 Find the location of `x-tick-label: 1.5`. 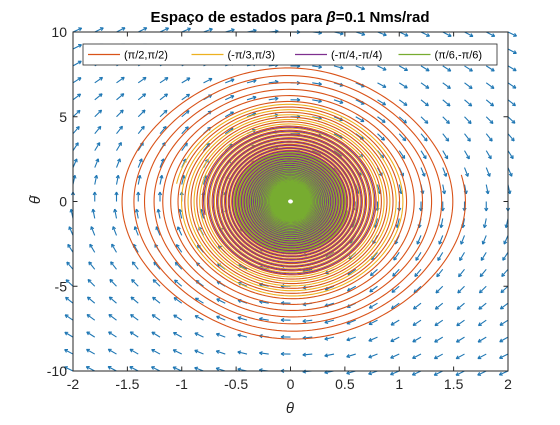

x-tick-label: 1.5 is located at coordinates (454, 384).